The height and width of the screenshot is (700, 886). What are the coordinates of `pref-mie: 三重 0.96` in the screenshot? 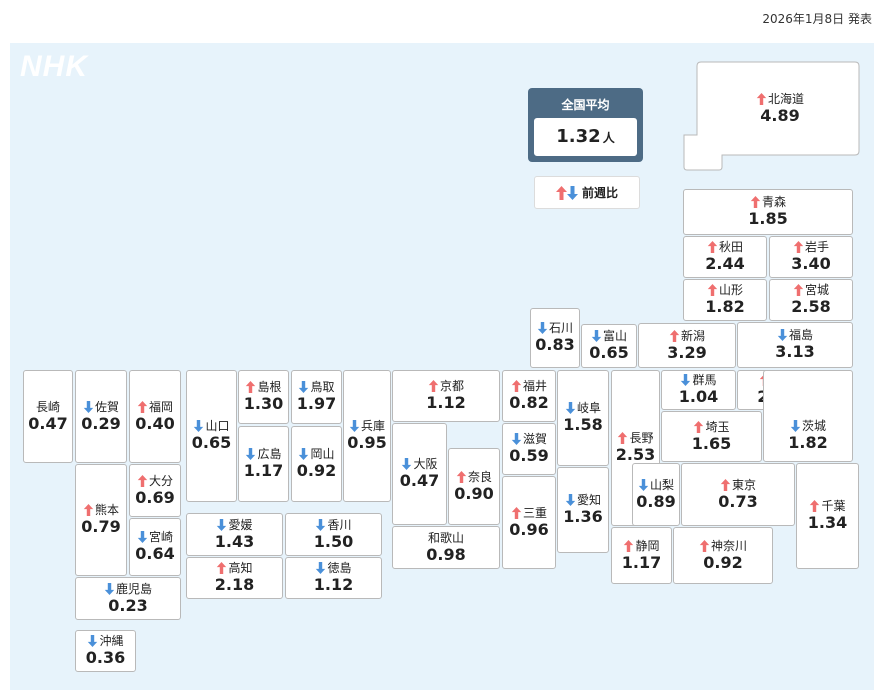 It's located at (529, 522).